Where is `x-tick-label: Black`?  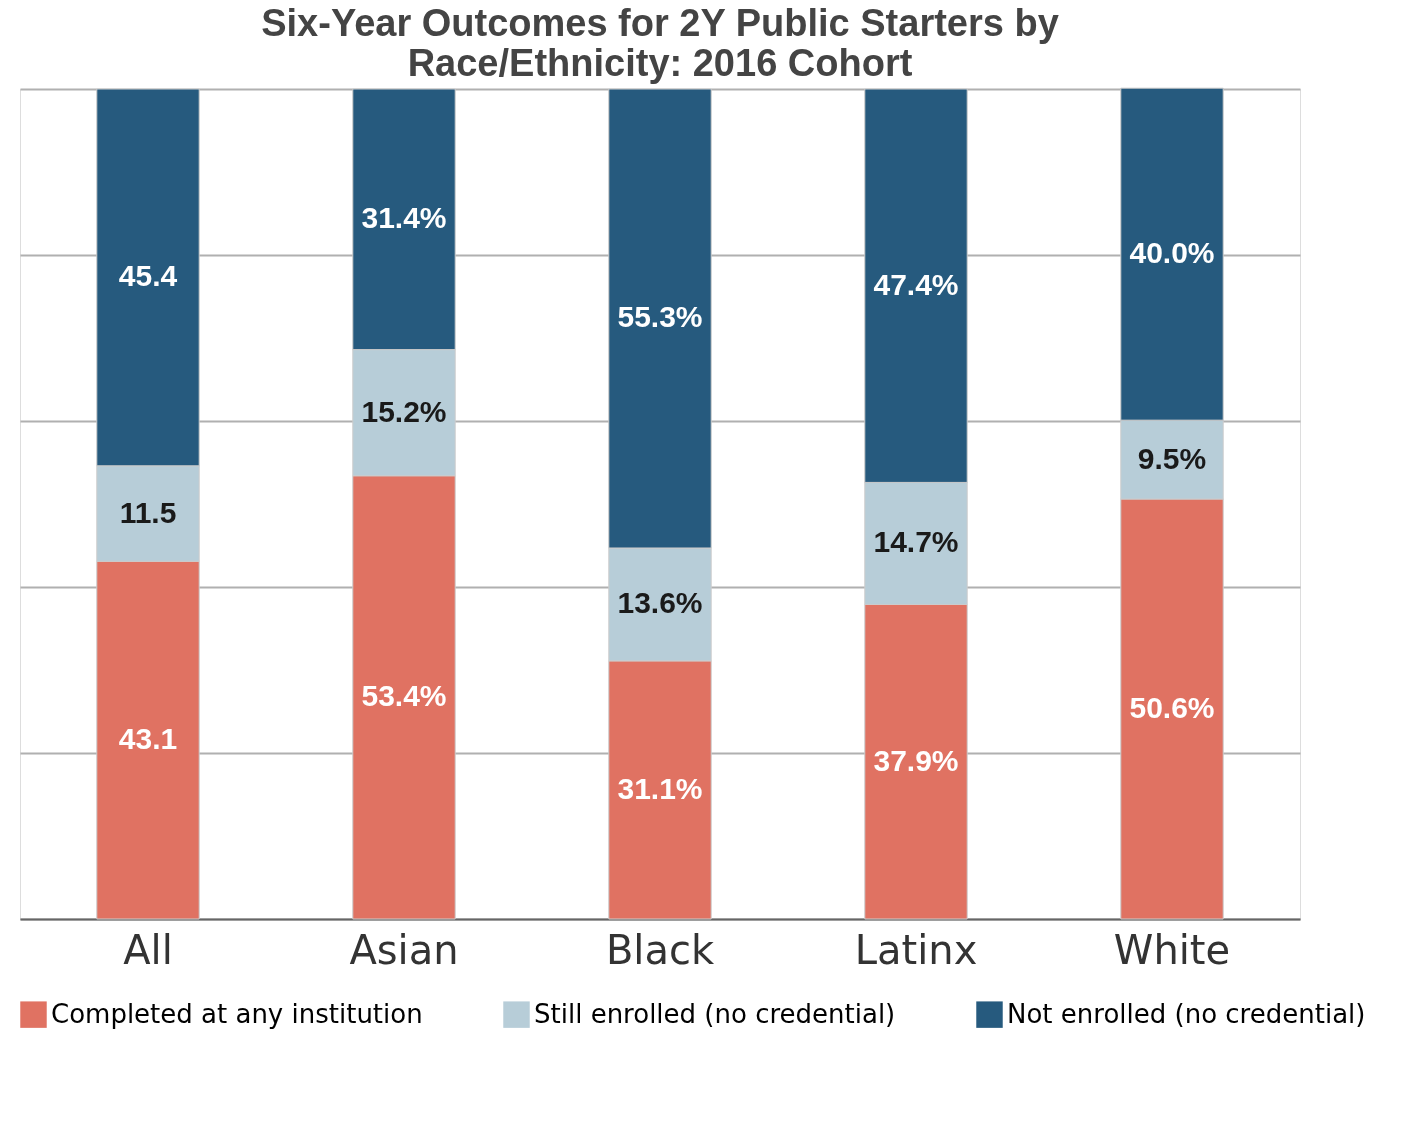
x-tick-label: Black is located at coordinates (660, 949).